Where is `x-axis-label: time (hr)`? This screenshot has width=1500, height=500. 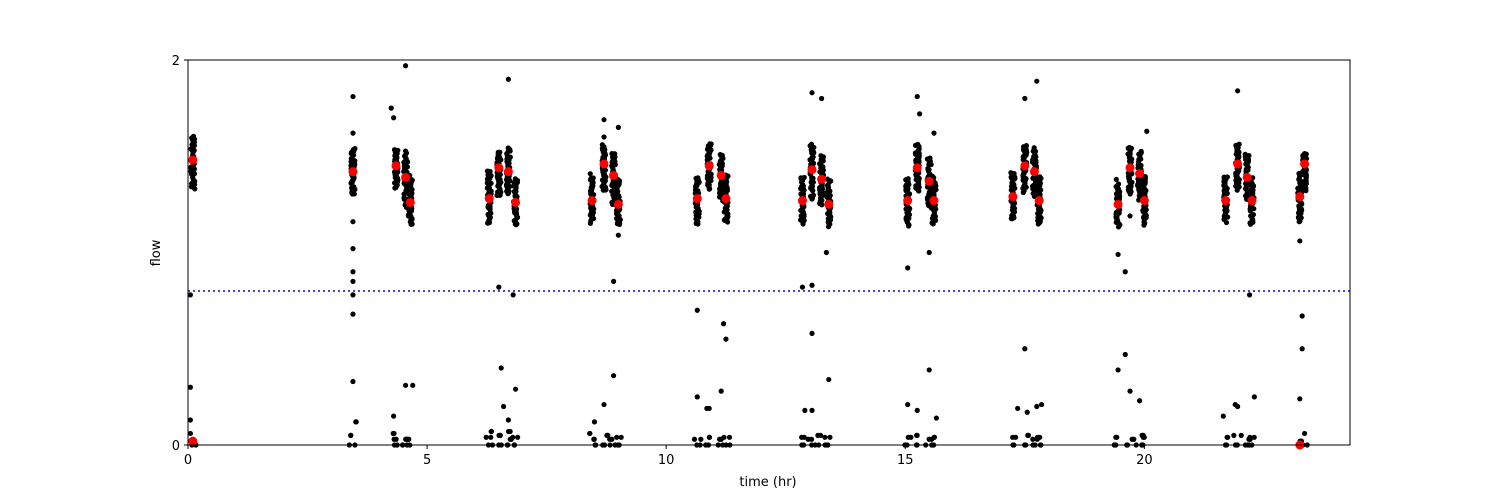 x-axis-label: time (hr) is located at coordinates (767, 482).